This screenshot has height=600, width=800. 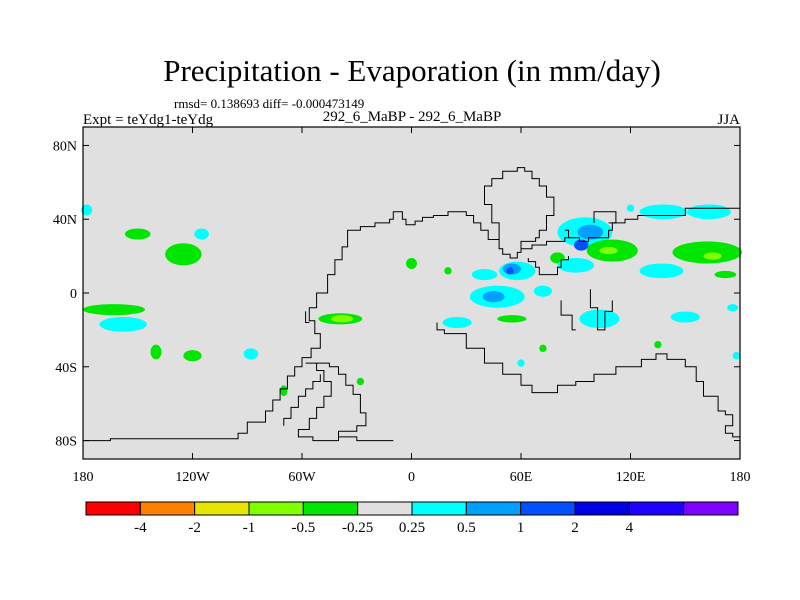 I want to click on colorbar-label: 4, so click(x=630, y=528).